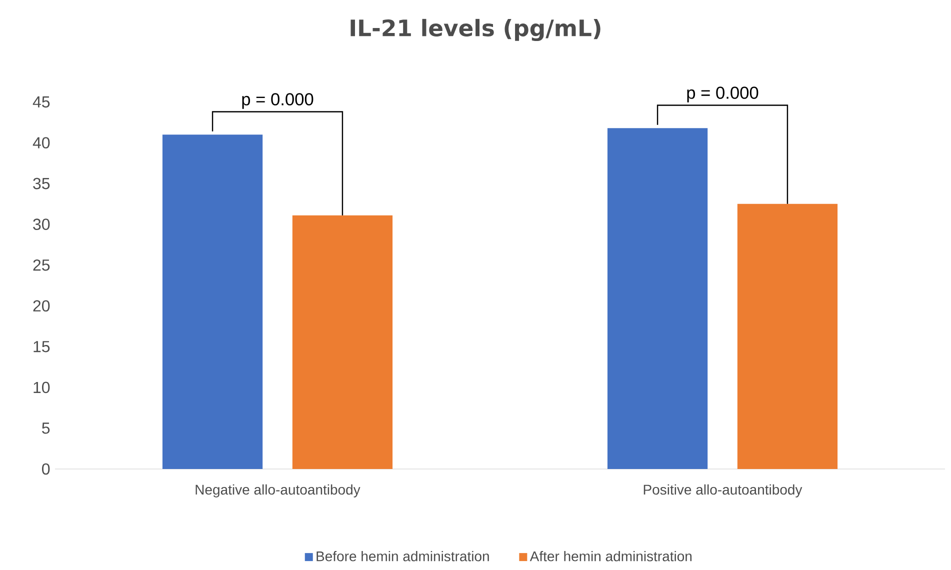  What do you see at coordinates (42, 388) in the screenshot?
I see `y-tick-label: 10` at bounding box center [42, 388].